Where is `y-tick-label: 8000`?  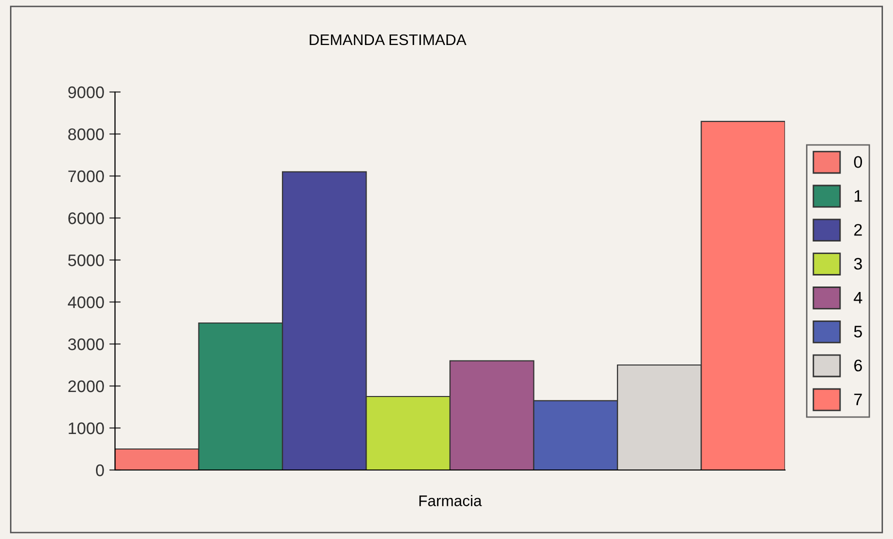
y-tick-label: 8000 is located at coordinates (86, 134).